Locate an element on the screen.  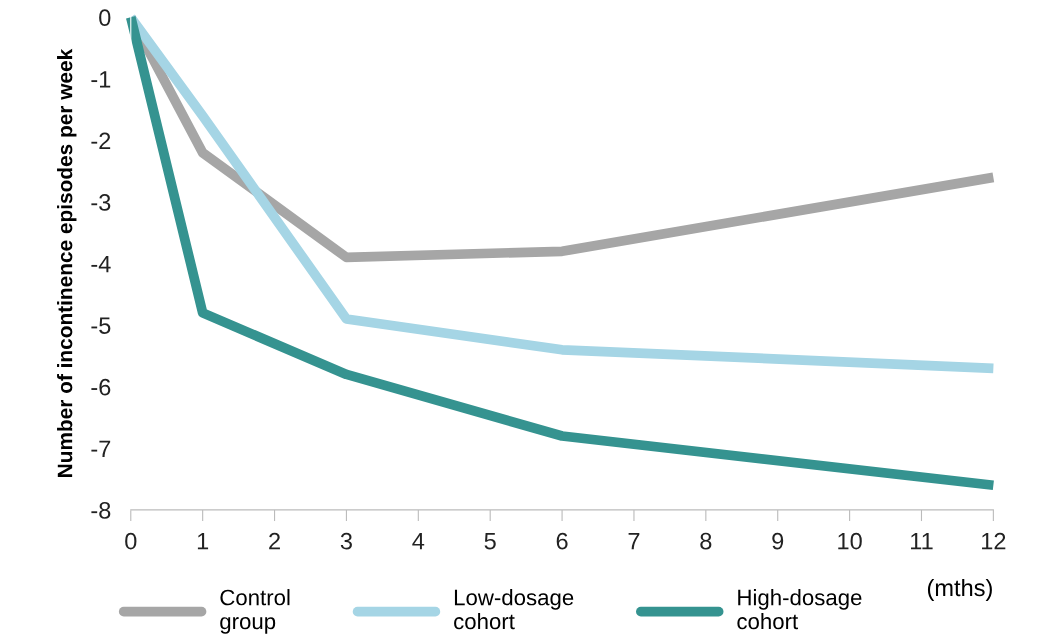
x-tick-label: 3 is located at coordinates (346, 541).